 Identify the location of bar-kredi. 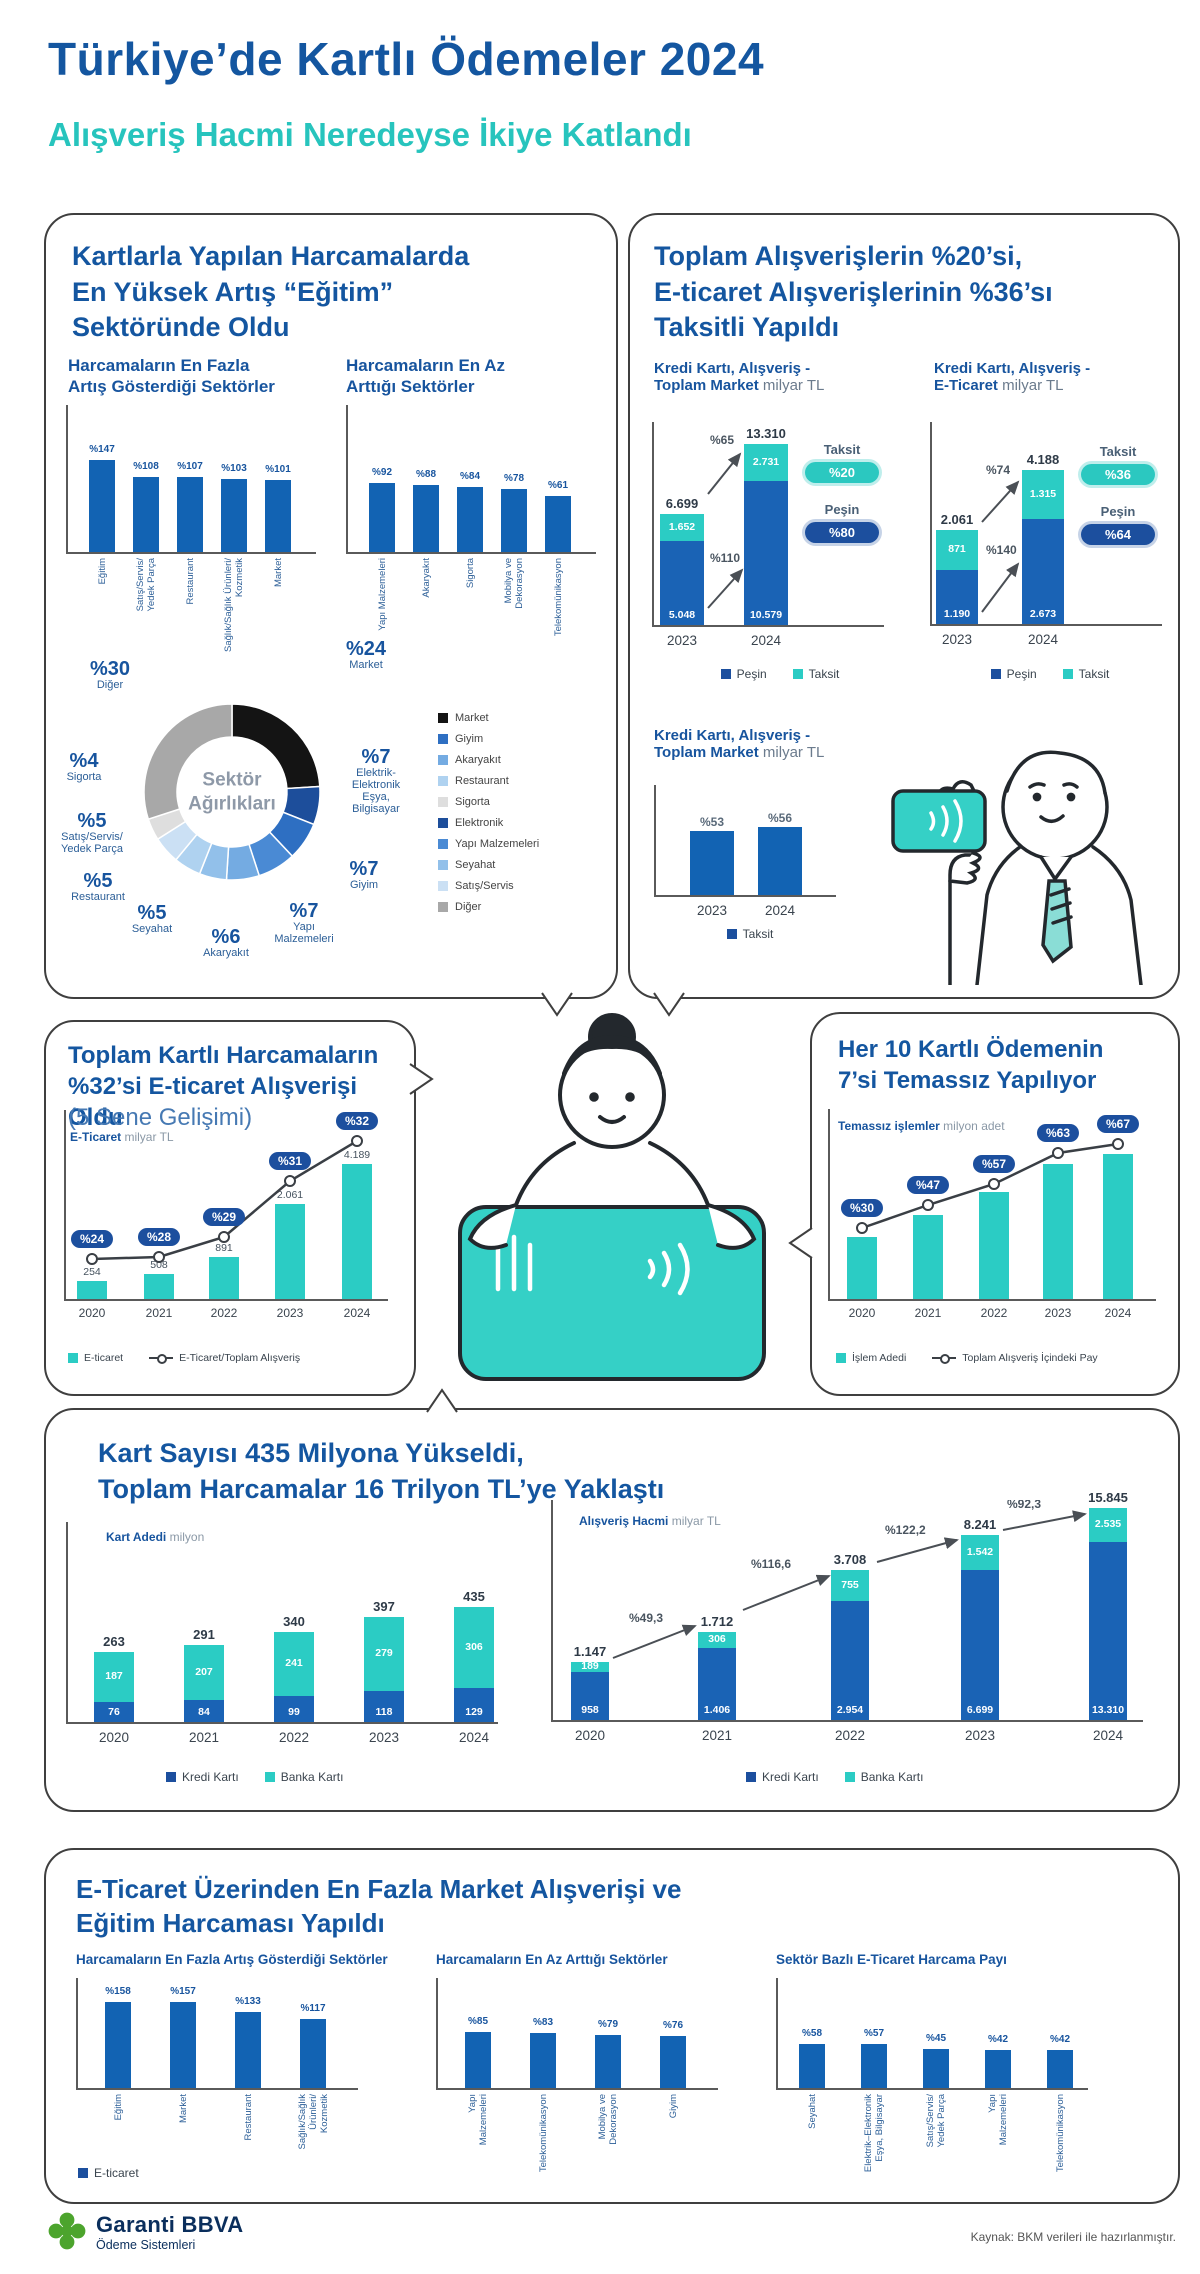
(1108, 1614).